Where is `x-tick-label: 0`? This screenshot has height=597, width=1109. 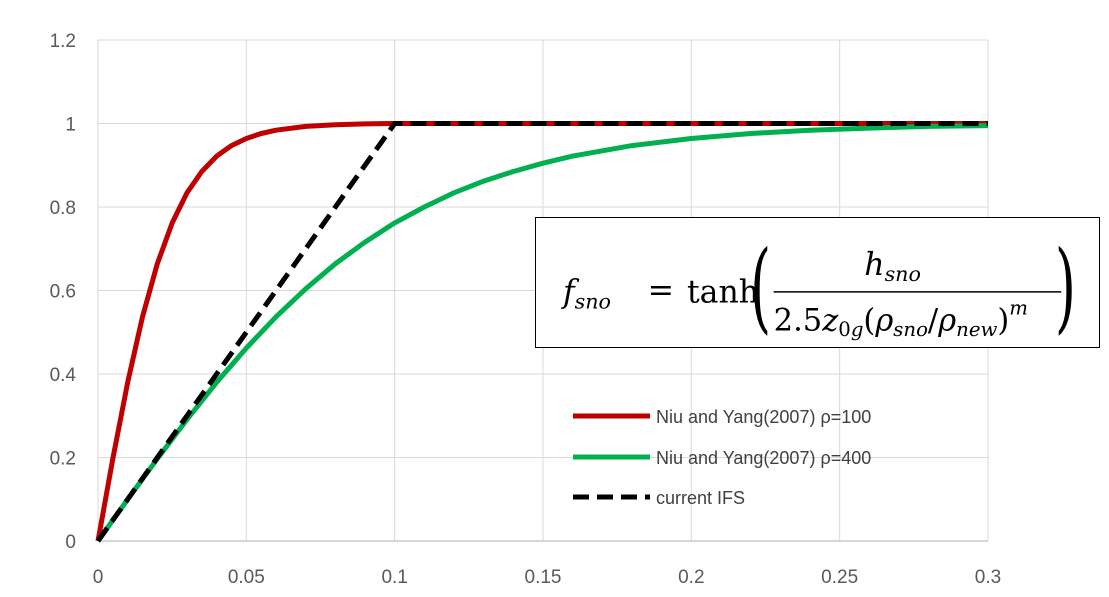 x-tick-label: 0 is located at coordinates (98, 577).